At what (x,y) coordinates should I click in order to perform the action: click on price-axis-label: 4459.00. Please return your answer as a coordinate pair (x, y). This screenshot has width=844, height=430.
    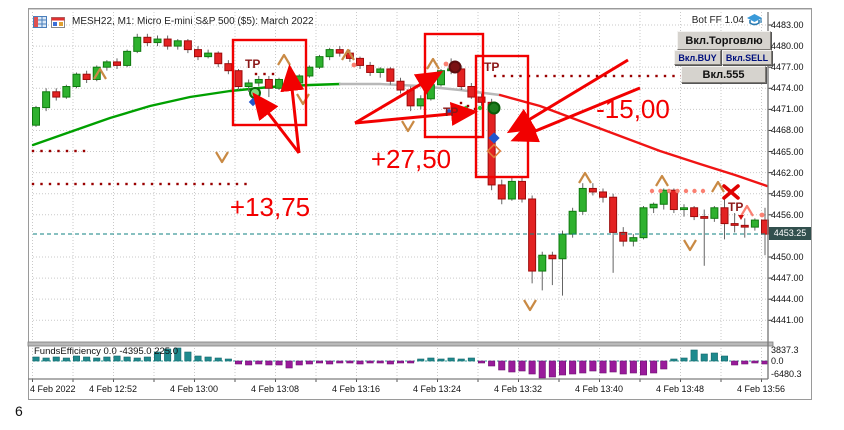
    Looking at the image, I should click on (787, 193).